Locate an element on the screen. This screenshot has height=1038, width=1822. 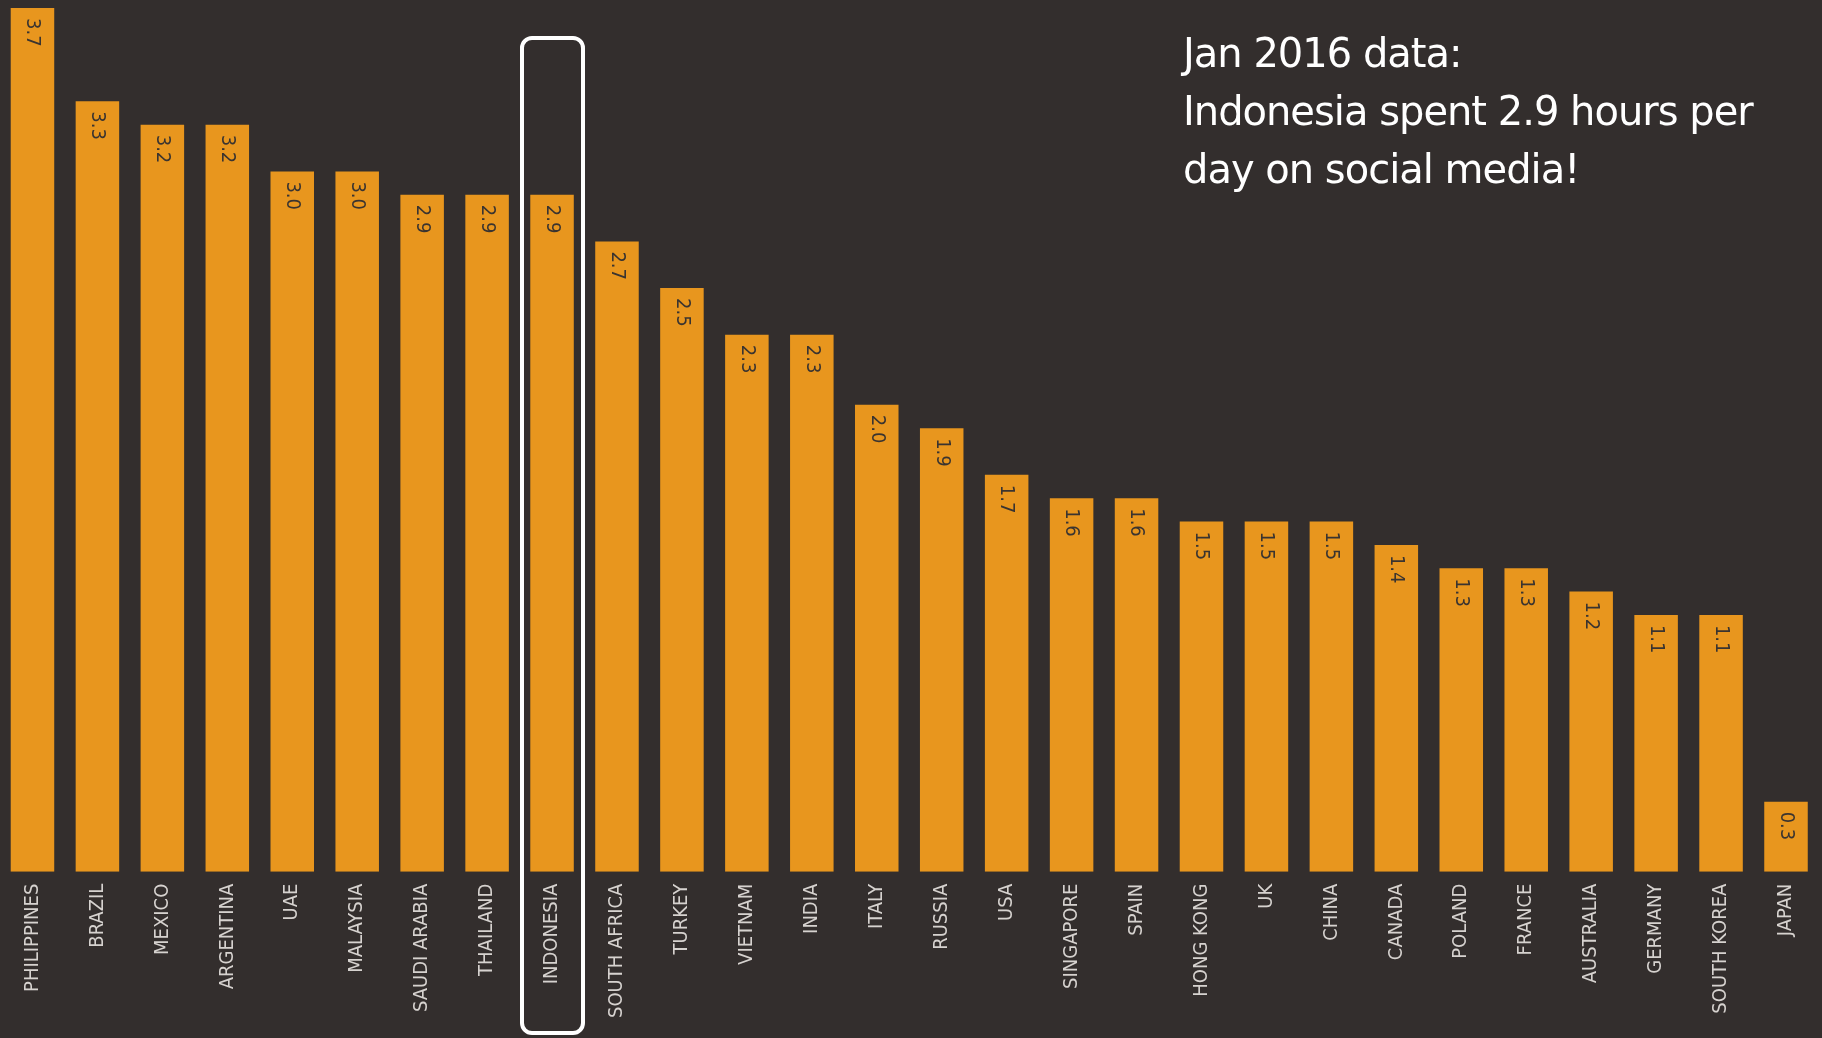
data-label: 3.3 is located at coordinates (99, 125).